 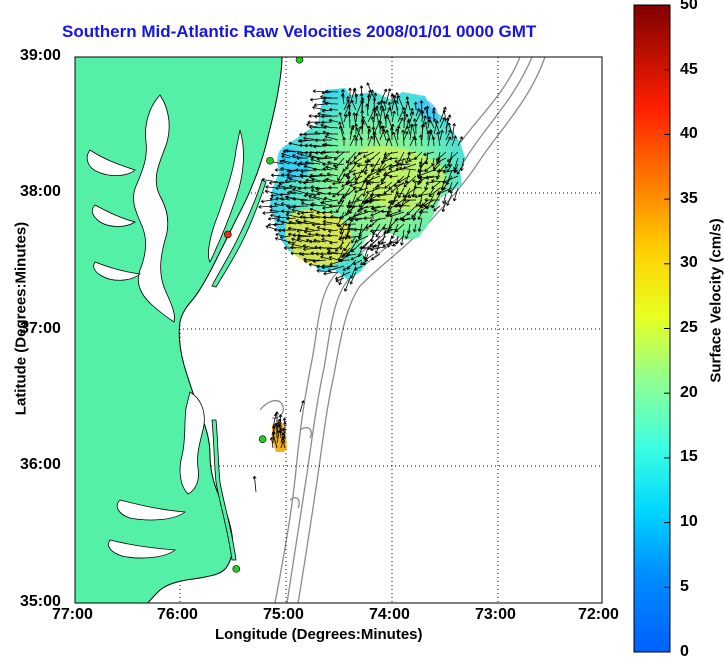 I want to click on x-tick-label: 73:00, so click(x=495, y=615).